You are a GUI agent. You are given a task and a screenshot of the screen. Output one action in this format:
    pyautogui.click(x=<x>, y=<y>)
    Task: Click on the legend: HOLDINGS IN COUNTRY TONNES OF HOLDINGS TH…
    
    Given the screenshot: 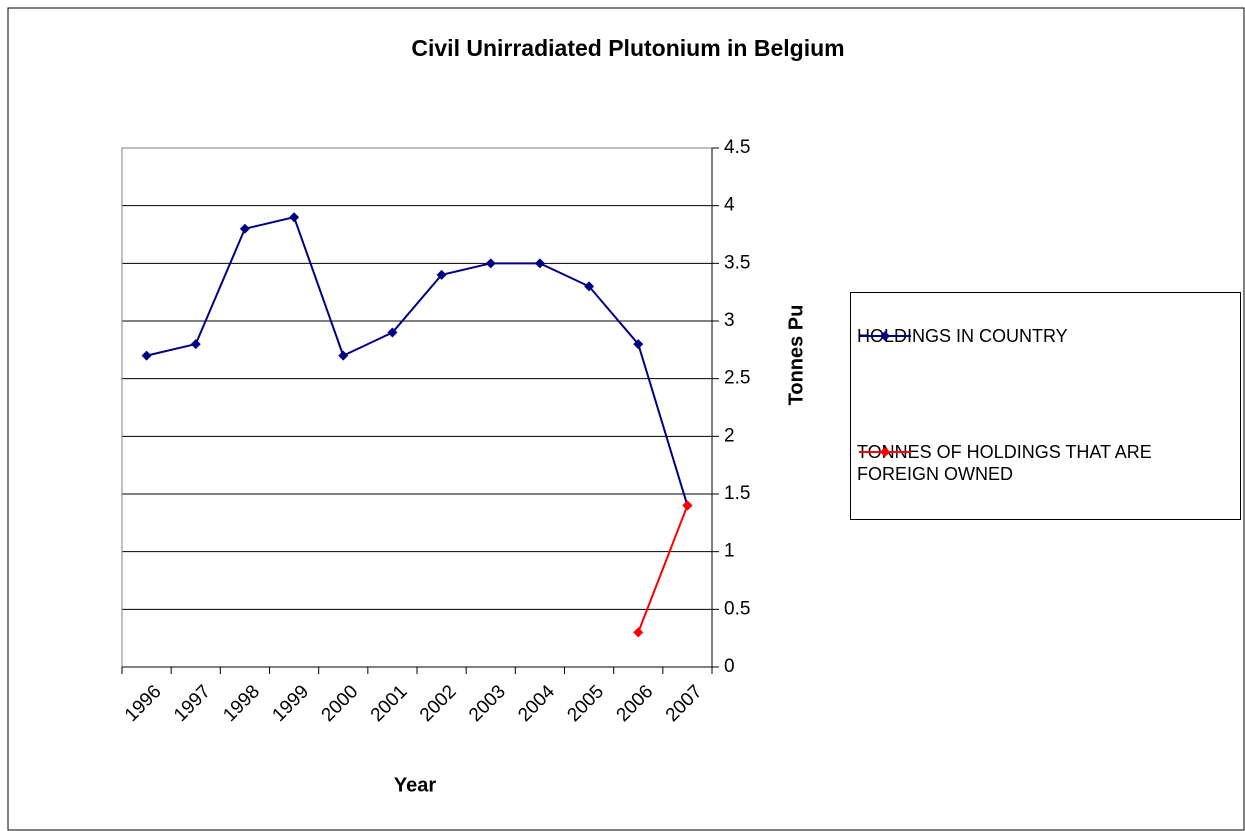 What is the action you would take?
    pyautogui.click(x=1045, y=406)
    